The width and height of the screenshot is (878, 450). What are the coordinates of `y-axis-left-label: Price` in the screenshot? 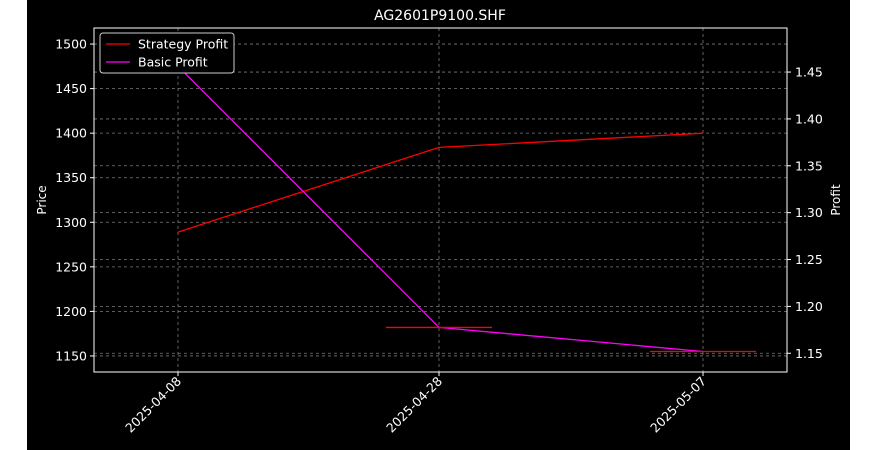 It's located at (42, 199).